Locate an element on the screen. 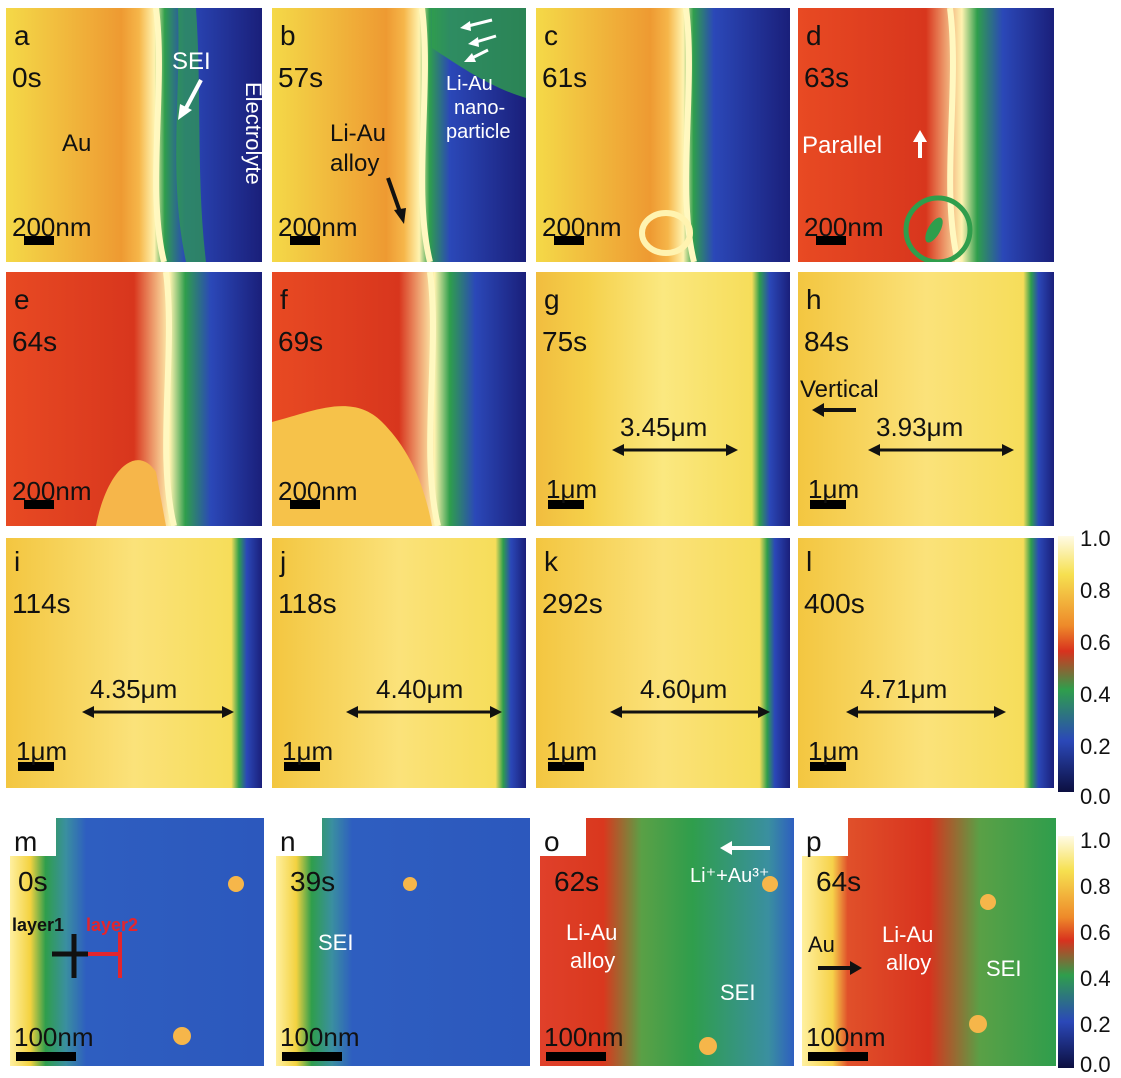  time-label: 75s is located at coordinates (565, 341).